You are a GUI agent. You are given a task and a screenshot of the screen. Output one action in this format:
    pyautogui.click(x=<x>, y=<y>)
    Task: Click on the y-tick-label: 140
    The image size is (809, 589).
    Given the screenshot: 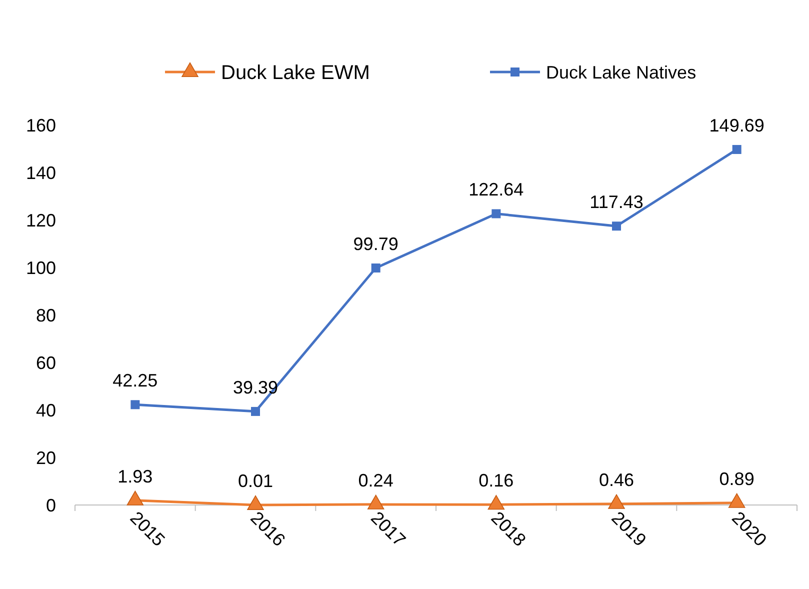 What is the action you would take?
    pyautogui.click(x=41, y=172)
    